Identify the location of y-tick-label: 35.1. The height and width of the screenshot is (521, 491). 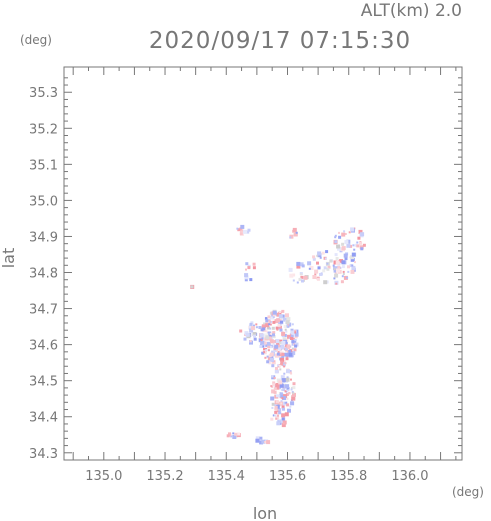
(43, 165).